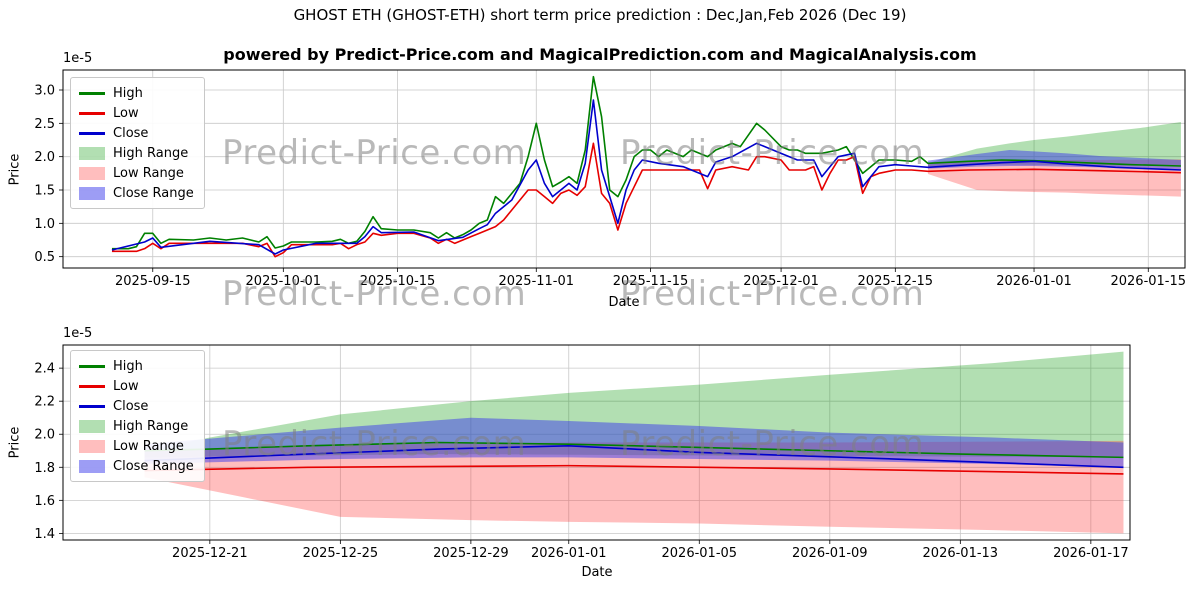 The height and width of the screenshot is (600, 1200). What do you see at coordinates (44, 402) in the screenshot?
I see `y-tick-label: 2.2` at bounding box center [44, 402].